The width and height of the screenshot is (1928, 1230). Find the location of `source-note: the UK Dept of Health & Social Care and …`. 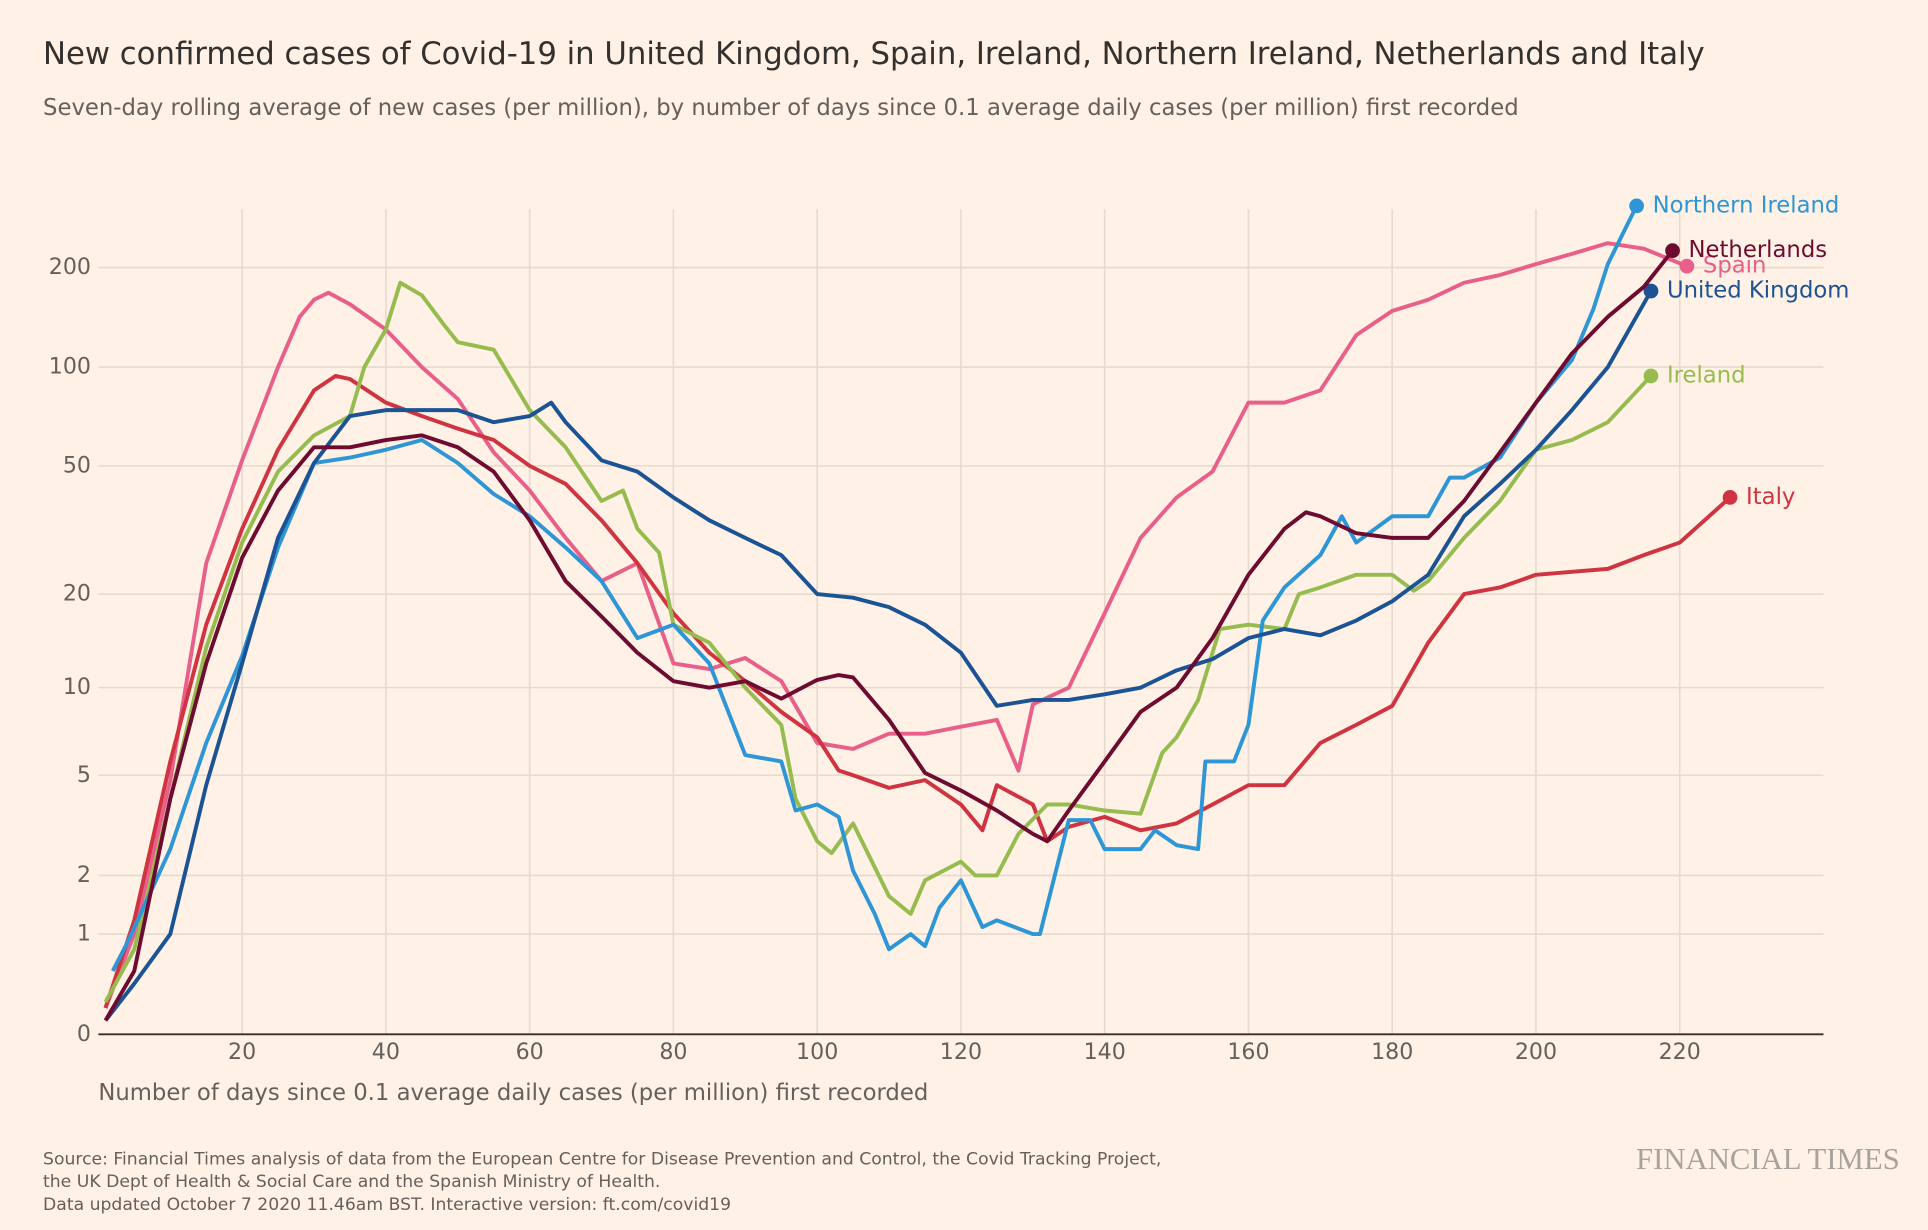

source-note: the UK Dept of Health & Social Care and … is located at coordinates (351, 1182).